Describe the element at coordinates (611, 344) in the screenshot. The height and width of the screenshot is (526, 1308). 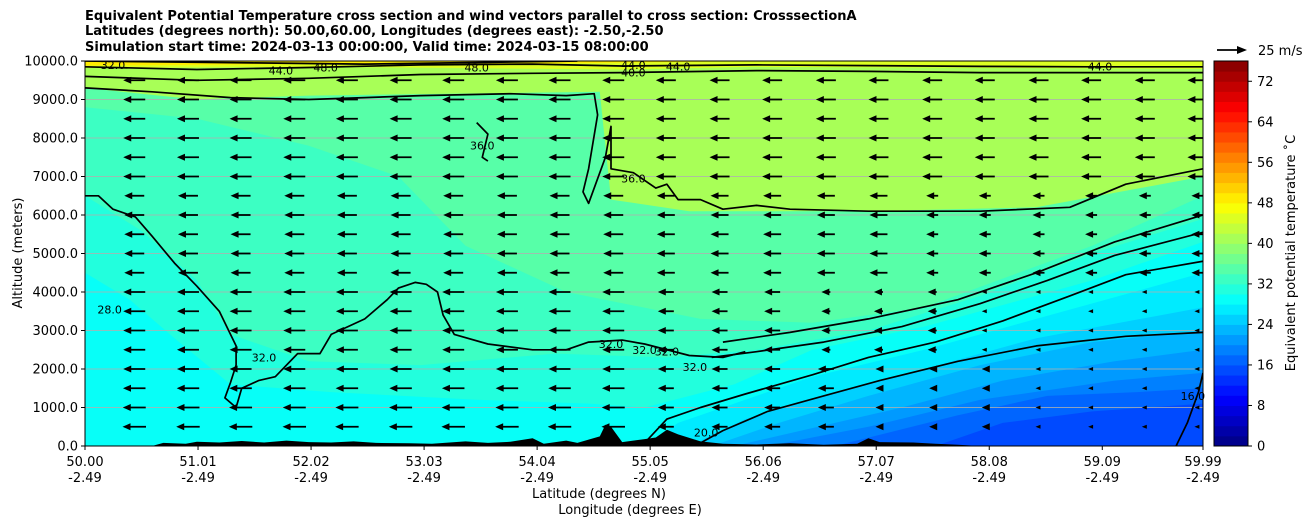
I see `contour-label: 32.0` at that location.